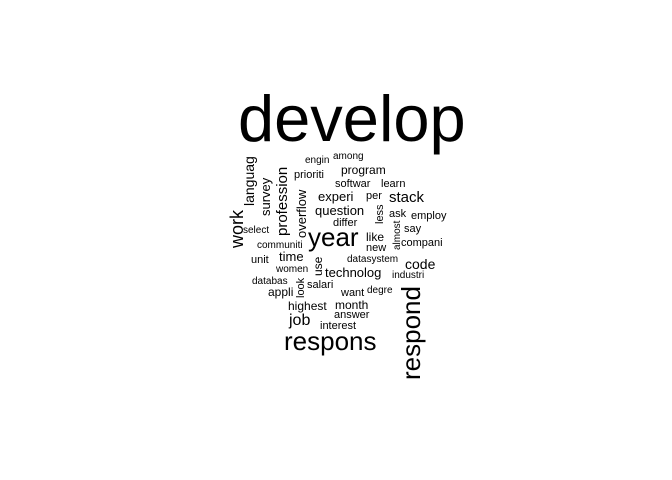 This screenshot has width=672, height=480. Describe the element at coordinates (363, 170) in the screenshot. I see `word-program: program` at that location.